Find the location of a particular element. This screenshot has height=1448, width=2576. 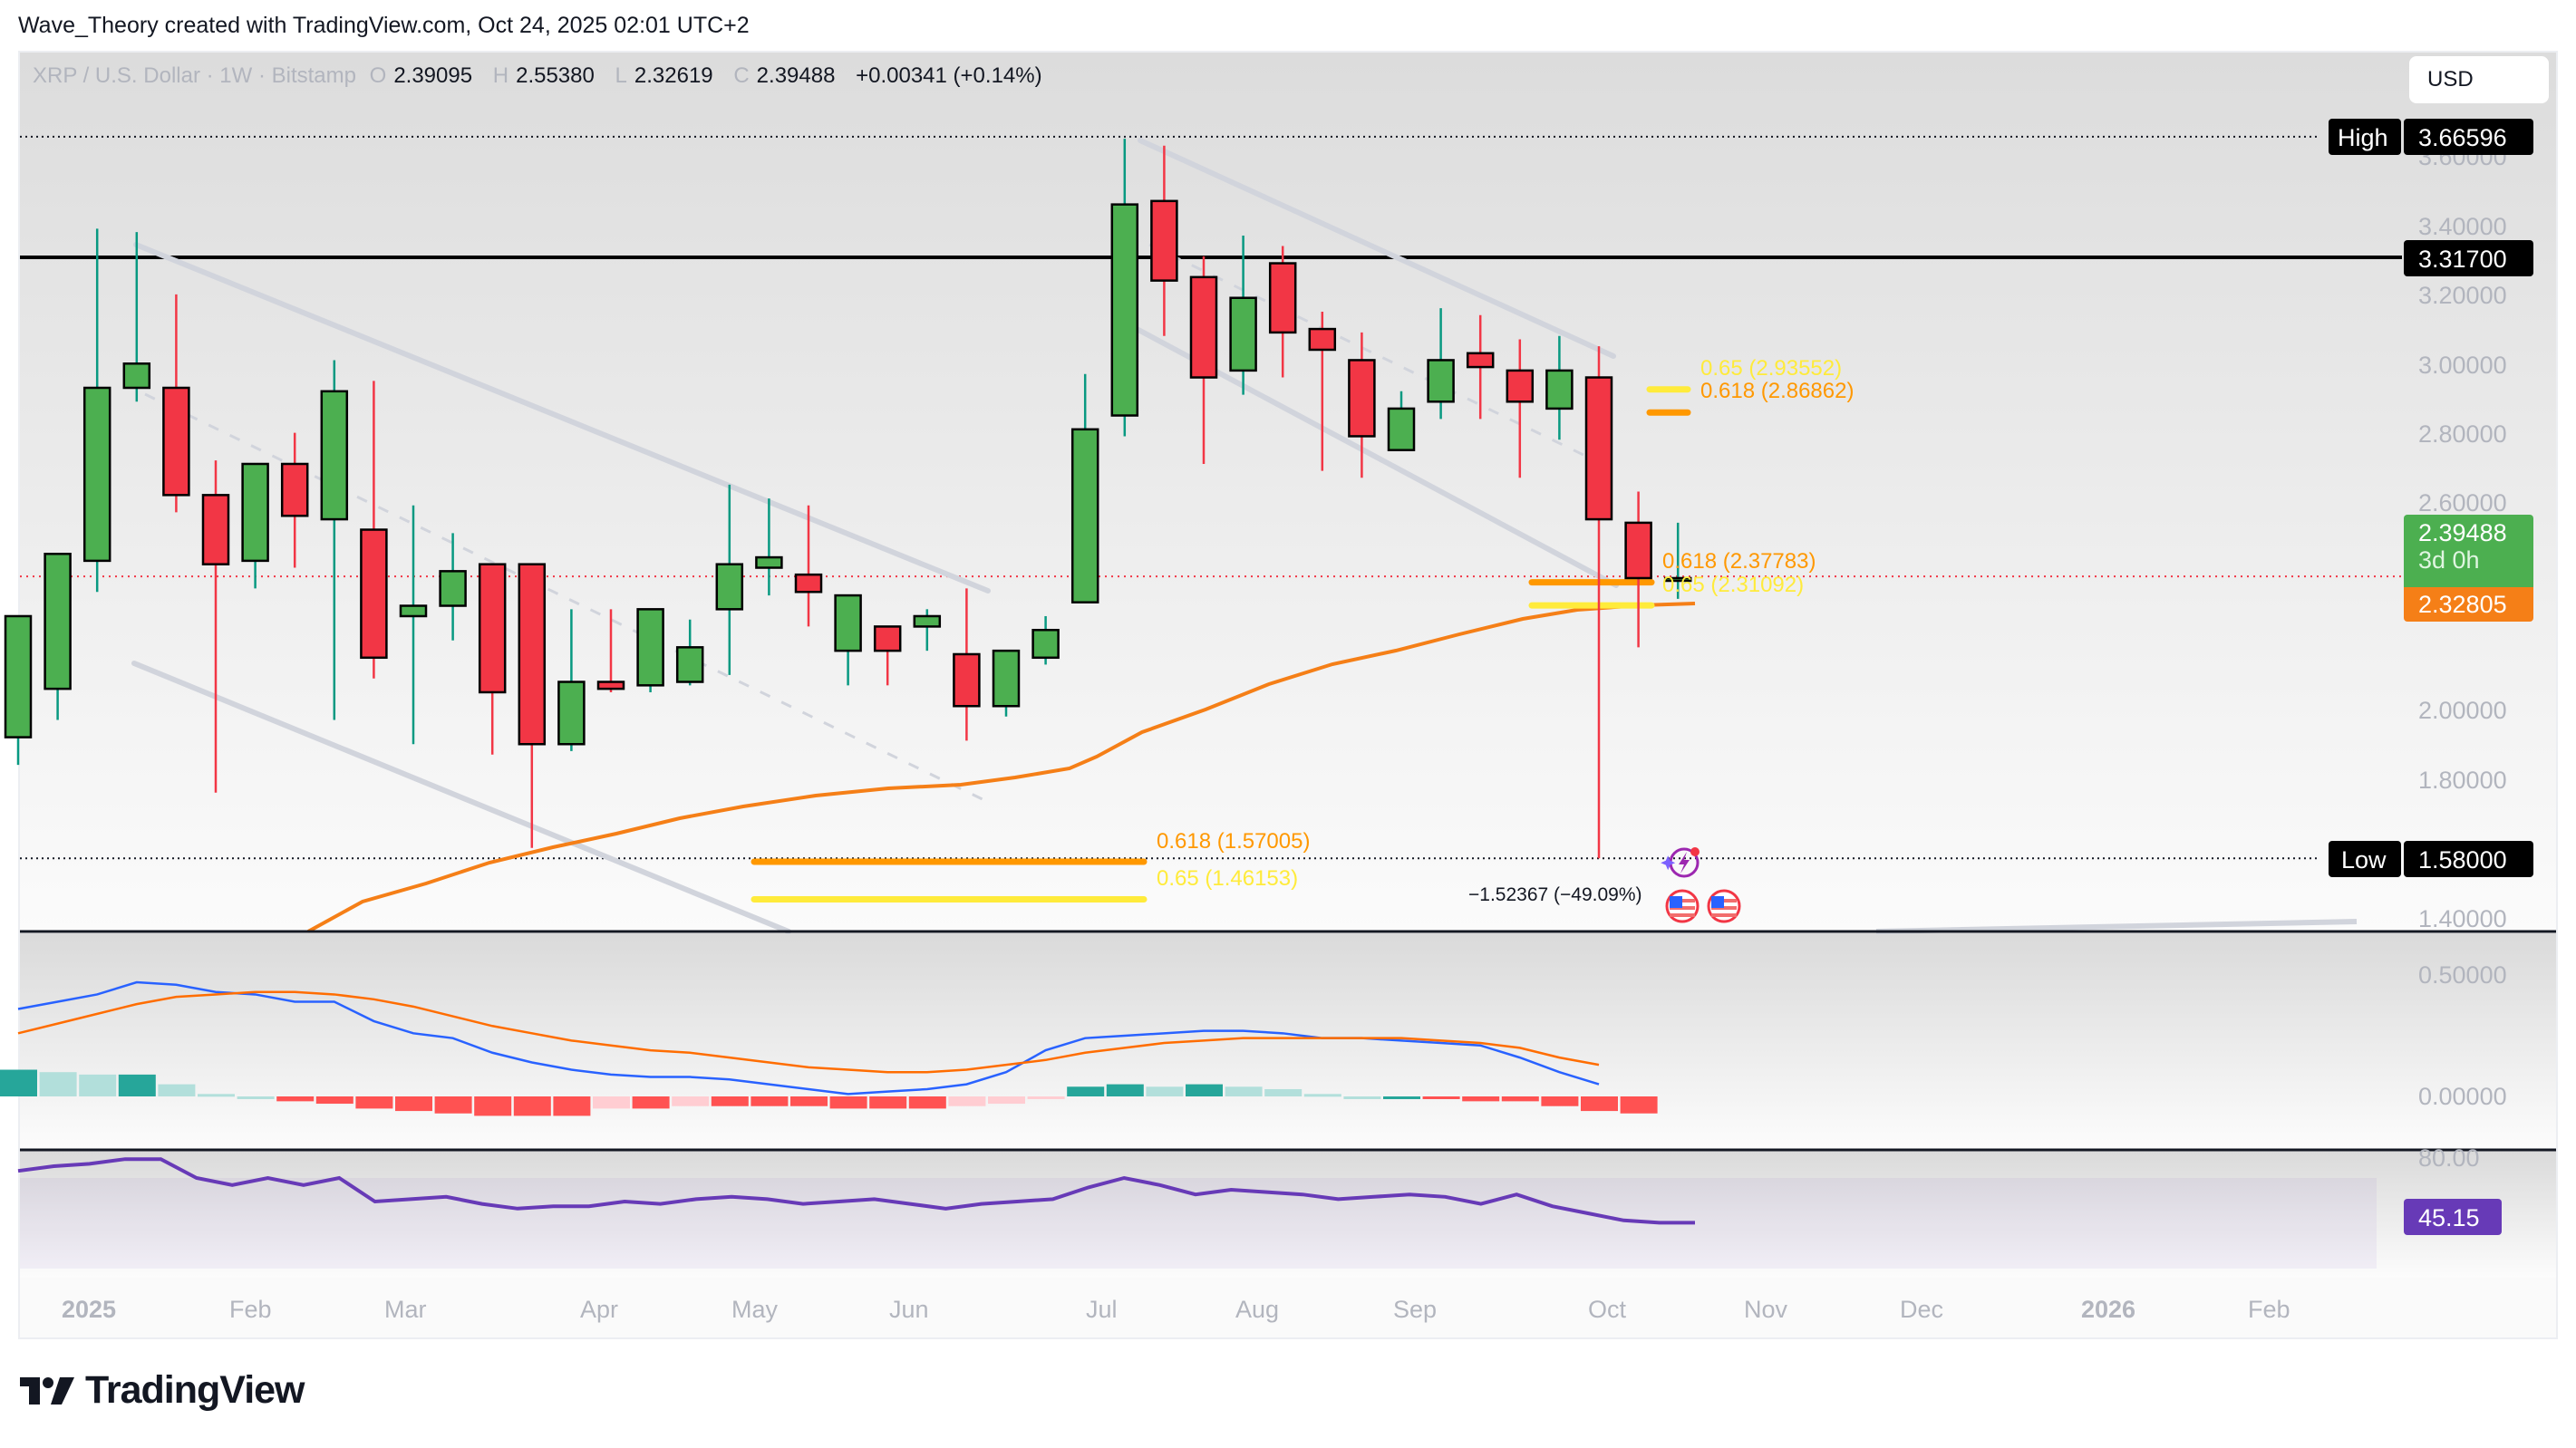

price-tick: 3.20000 is located at coordinates (2462, 295).